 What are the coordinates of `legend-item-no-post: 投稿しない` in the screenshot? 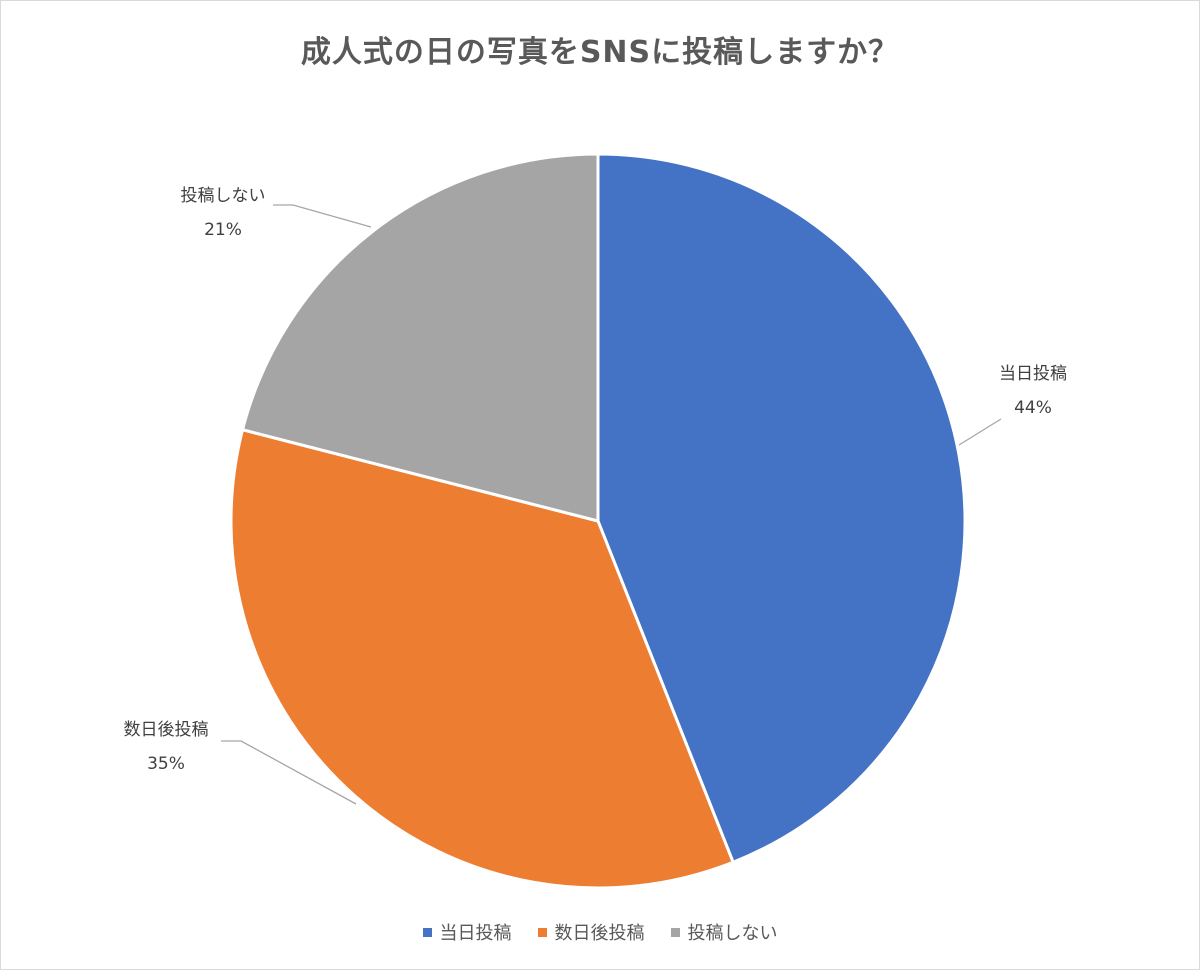 It's located at (724, 932).